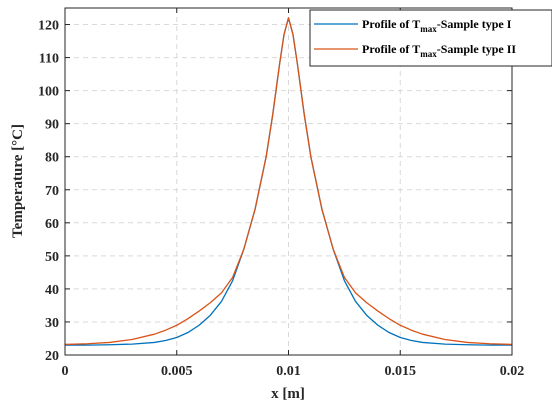  What do you see at coordinates (52, 224) in the screenshot?
I see `y-tick-label: 60` at bounding box center [52, 224].